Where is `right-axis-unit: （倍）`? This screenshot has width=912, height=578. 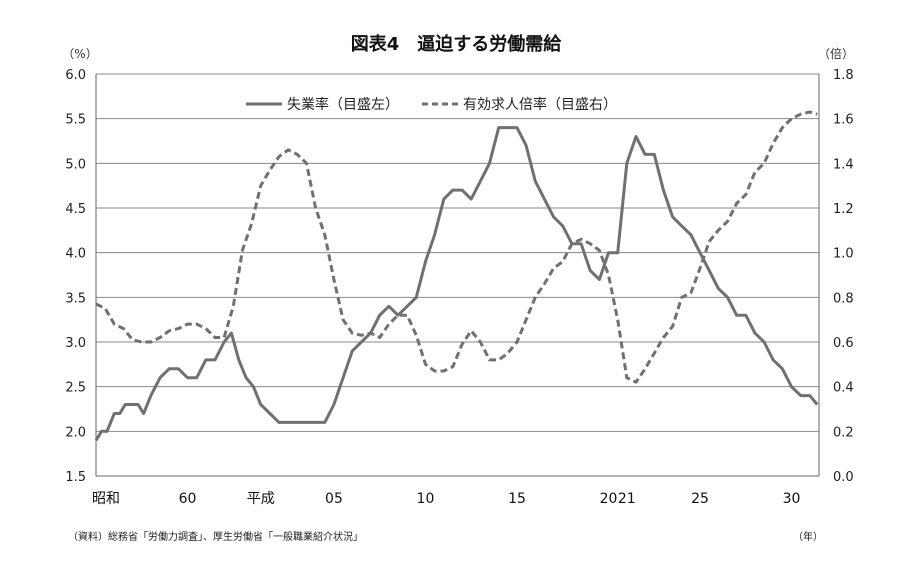 right-axis-unit: （倍） is located at coordinates (836, 53).